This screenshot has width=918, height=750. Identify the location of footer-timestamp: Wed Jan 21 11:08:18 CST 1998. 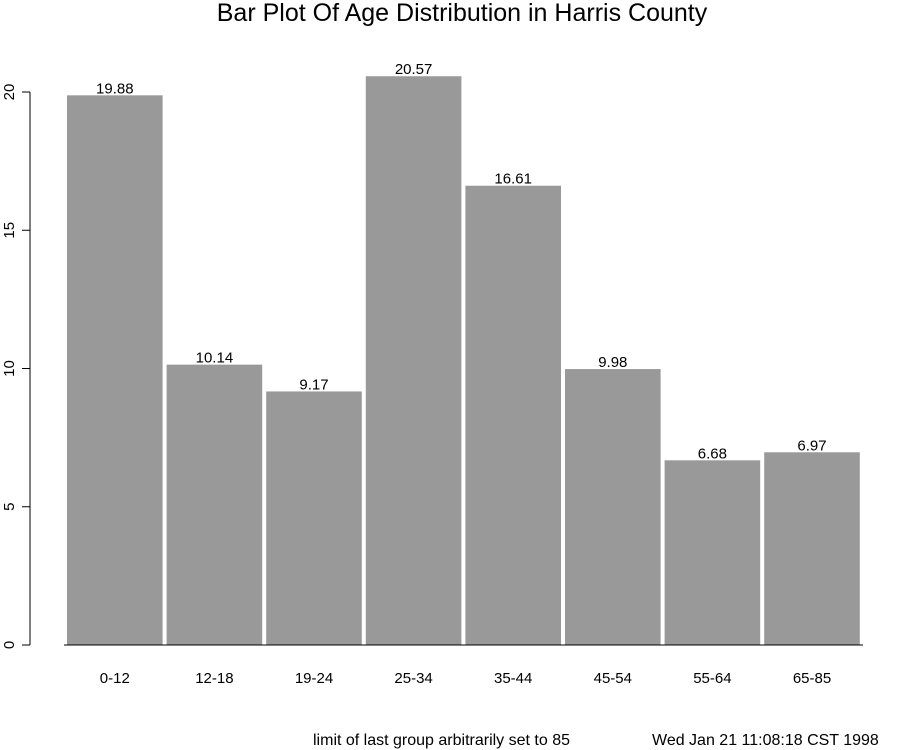
(765, 740).